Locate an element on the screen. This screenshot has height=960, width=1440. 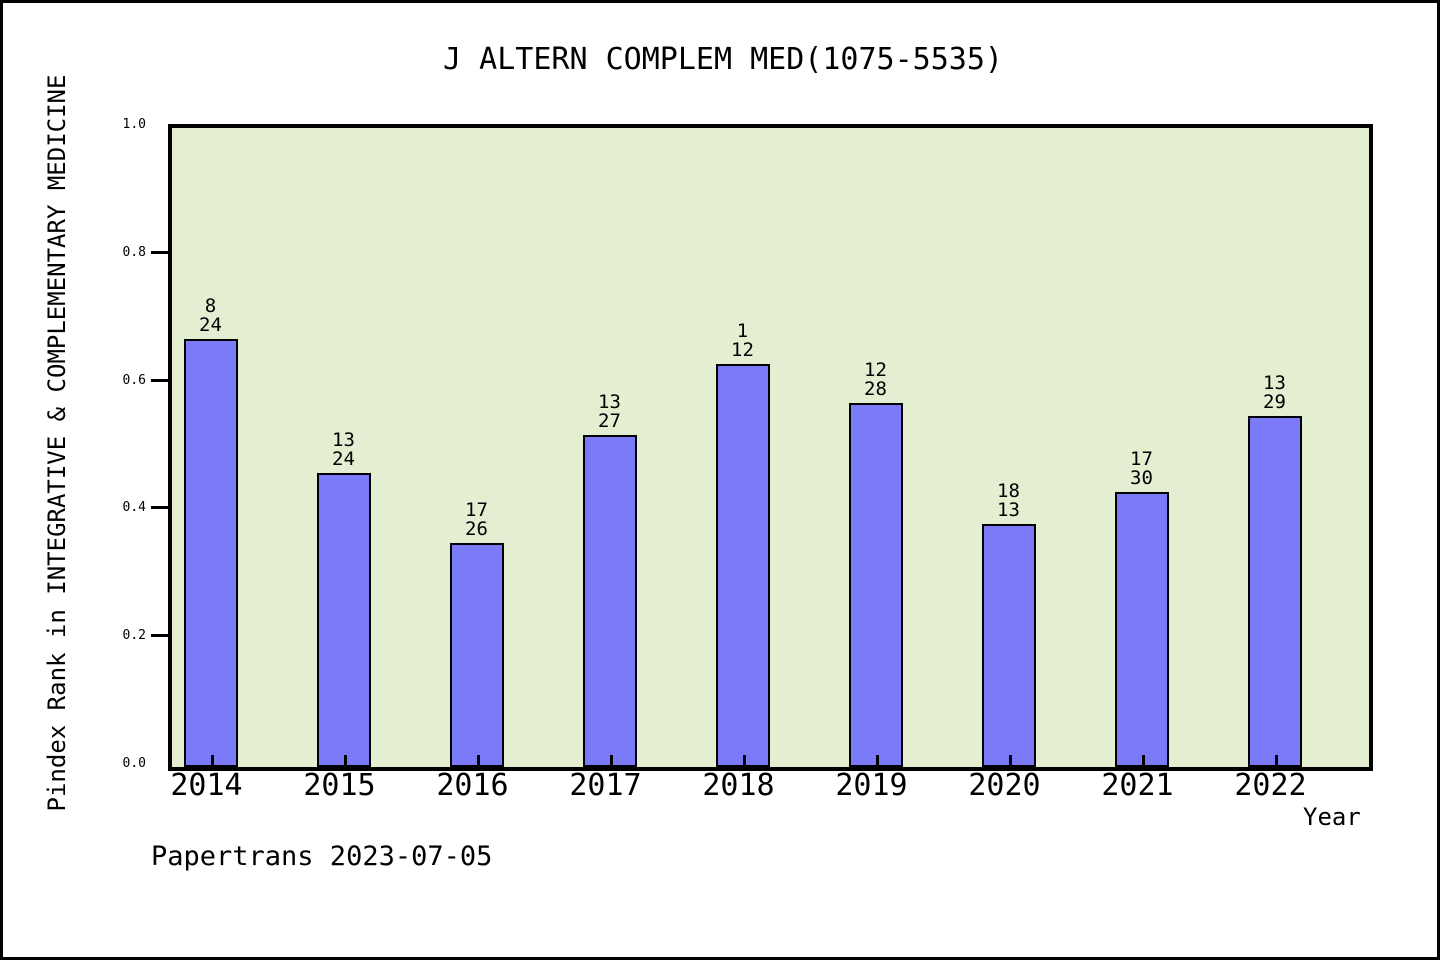
bar-value-label: 17 30 is located at coordinates (1142, 469).